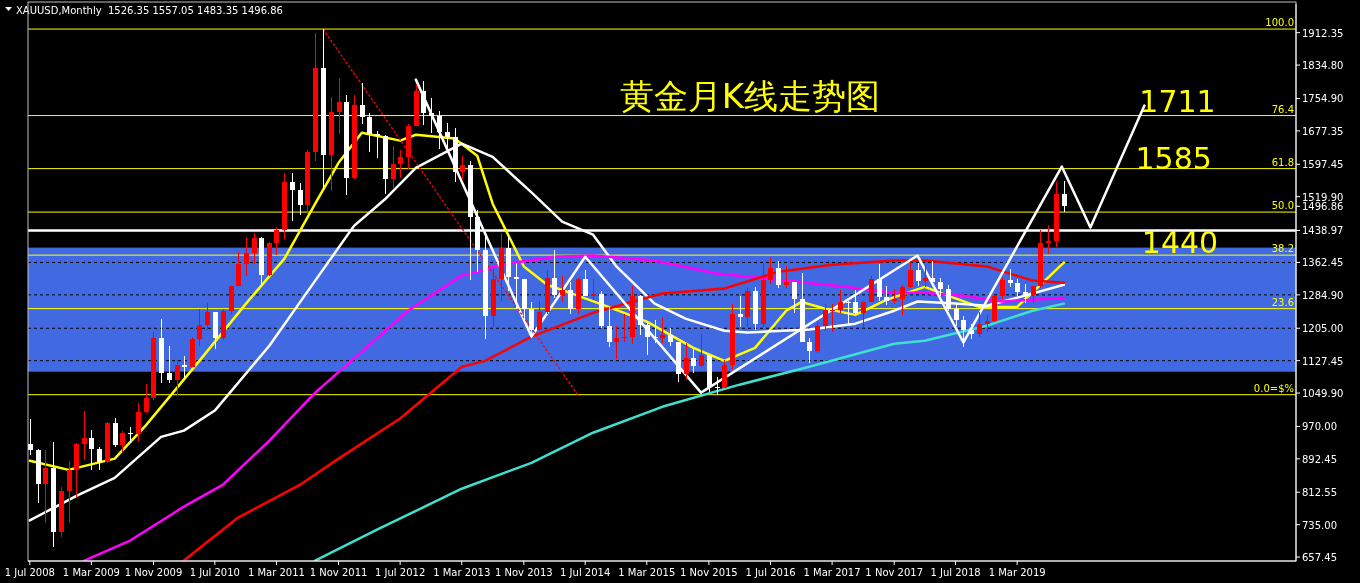  Describe the element at coordinates (1282, 162) in the screenshot. I see `annotation: 61.8` at that location.